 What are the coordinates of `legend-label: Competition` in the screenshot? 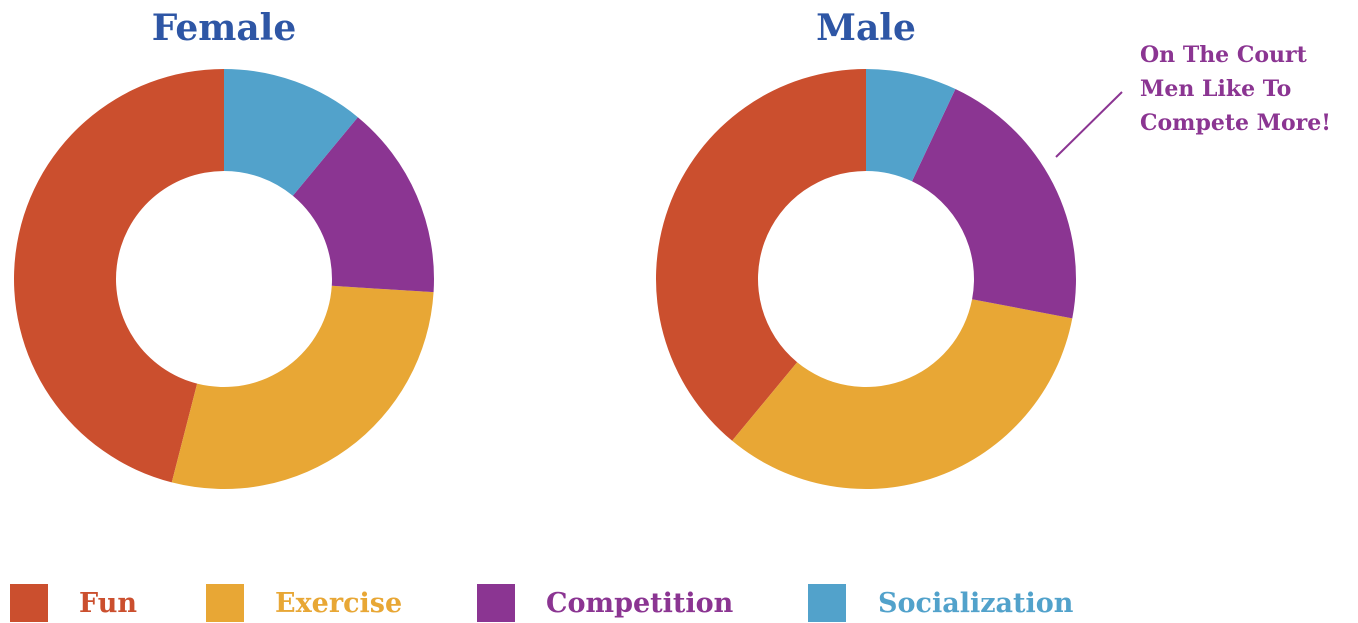 It's located at (640, 603).